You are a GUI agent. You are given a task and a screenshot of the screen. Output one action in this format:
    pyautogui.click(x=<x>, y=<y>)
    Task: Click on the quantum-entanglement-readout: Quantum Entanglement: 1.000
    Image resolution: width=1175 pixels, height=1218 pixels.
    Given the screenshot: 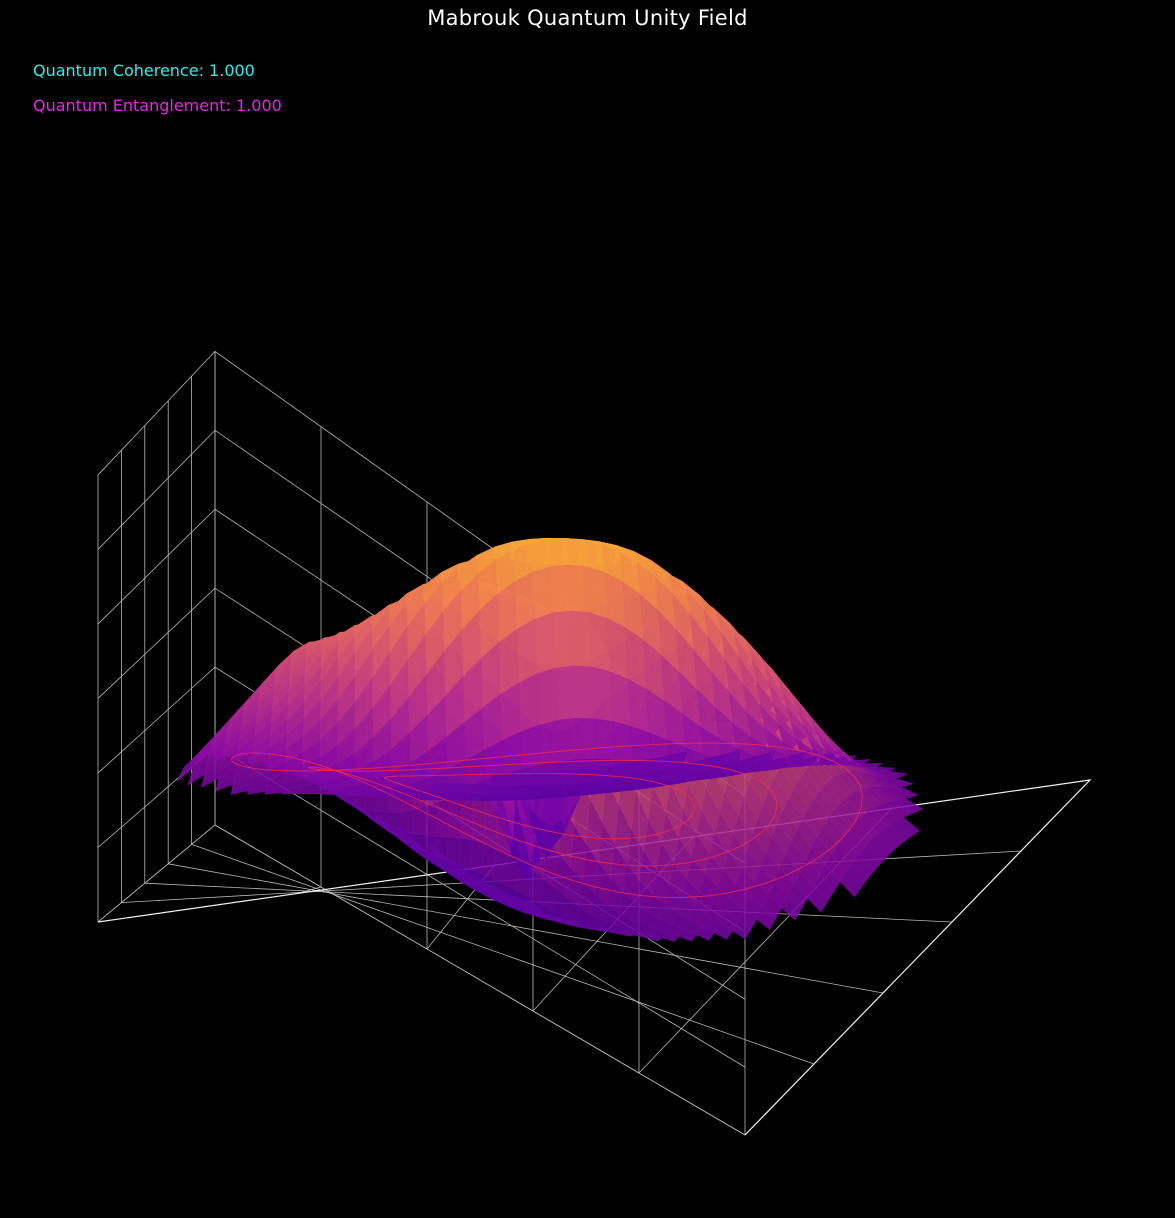 What is the action you would take?
    pyautogui.click(x=157, y=105)
    